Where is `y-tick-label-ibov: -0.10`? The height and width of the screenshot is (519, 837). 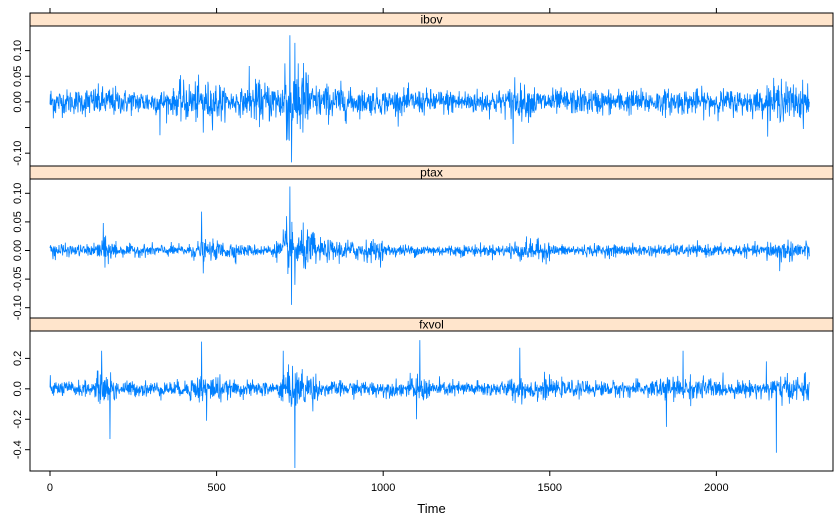 y-tick-label-ibov: -0.10 is located at coordinates (18, 153).